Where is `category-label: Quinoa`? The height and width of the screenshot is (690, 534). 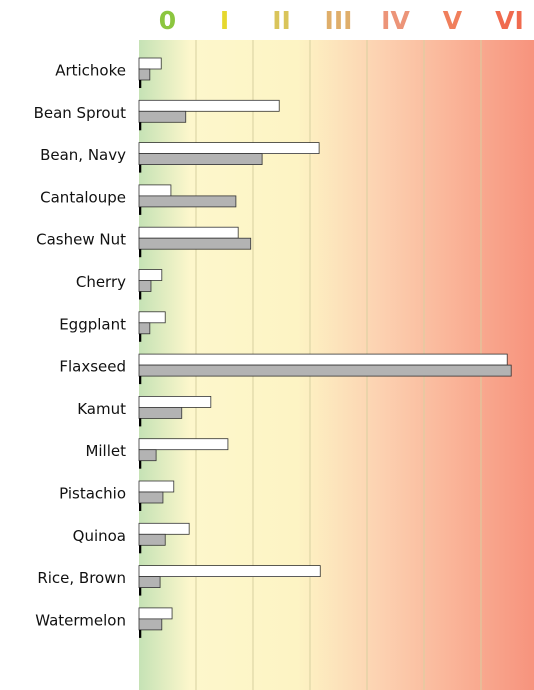 category-label: Quinoa is located at coordinates (99, 536).